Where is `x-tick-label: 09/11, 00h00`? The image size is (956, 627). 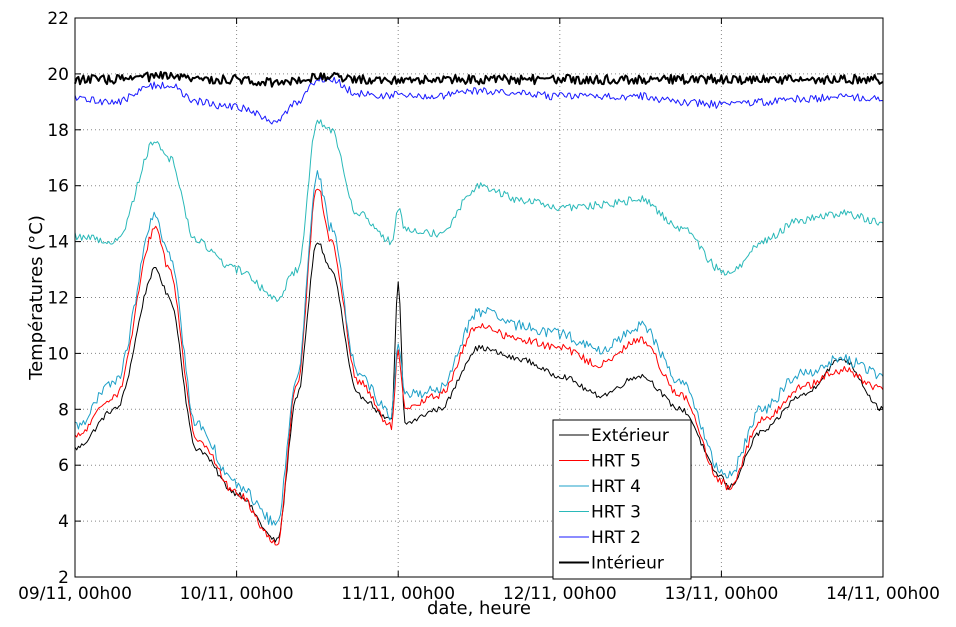 x-tick-label: 09/11, 00h00 is located at coordinates (75, 594).